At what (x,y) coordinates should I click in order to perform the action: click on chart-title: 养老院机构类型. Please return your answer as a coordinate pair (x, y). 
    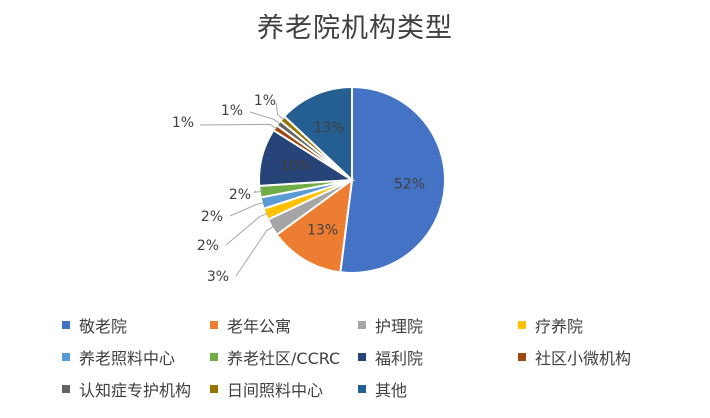
    Looking at the image, I should click on (355, 28).